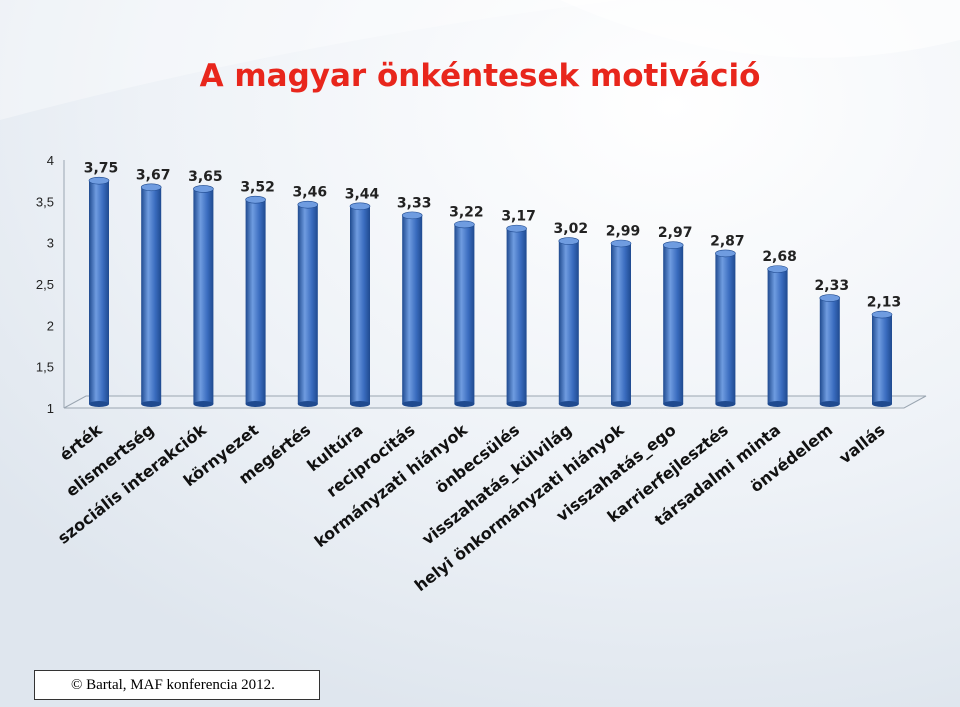 Image resolution: width=960 pixels, height=707 pixels. Describe the element at coordinates (861, 443) in the screenshot. I see `category-label: vallás` at that location.